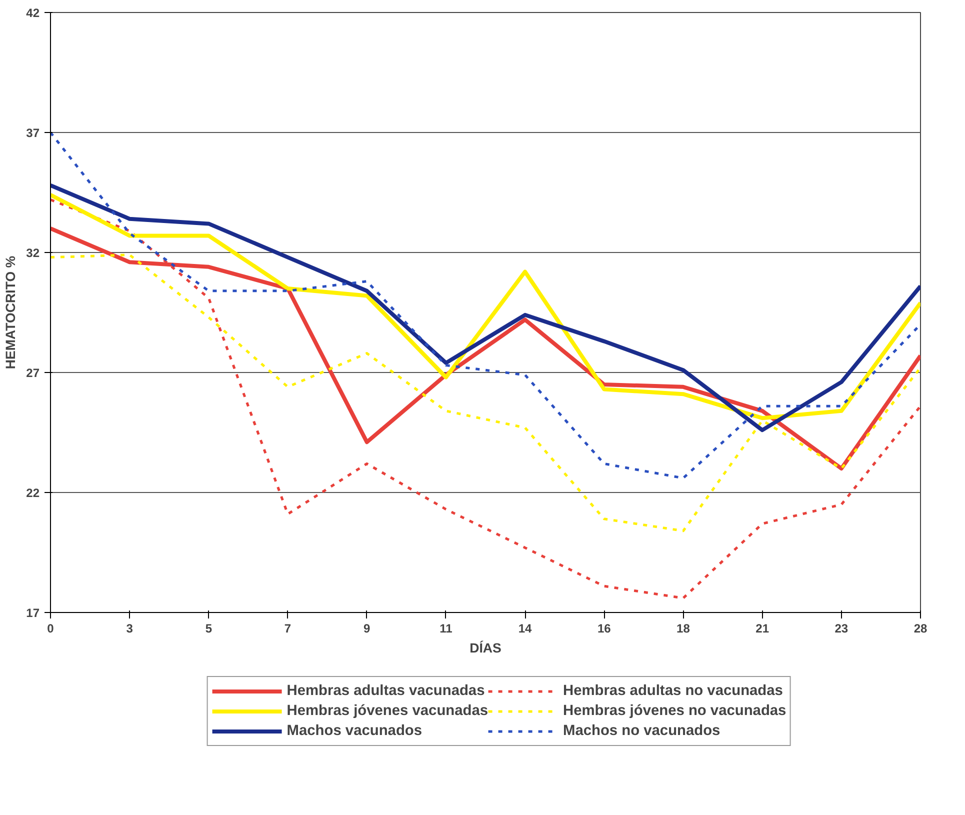  What do you see at coordinates (841, 629) in the screenshot?
I see `x-tick-label: 23` at bounding box center [841, 629].